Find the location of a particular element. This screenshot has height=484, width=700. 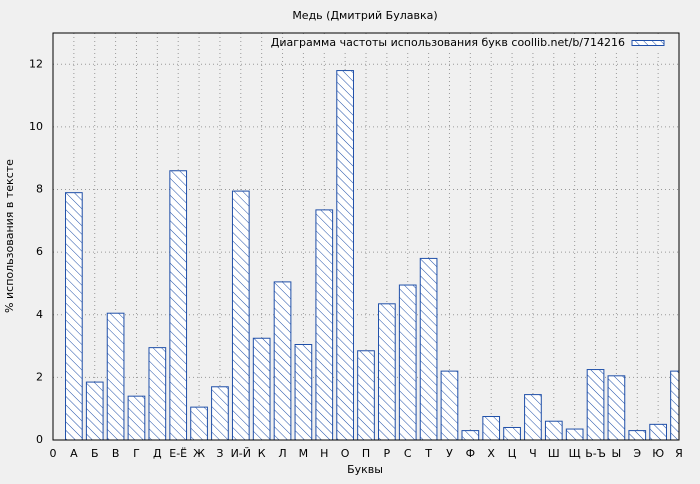

y-tick-label: 8 is located at coordinates (39, 189).